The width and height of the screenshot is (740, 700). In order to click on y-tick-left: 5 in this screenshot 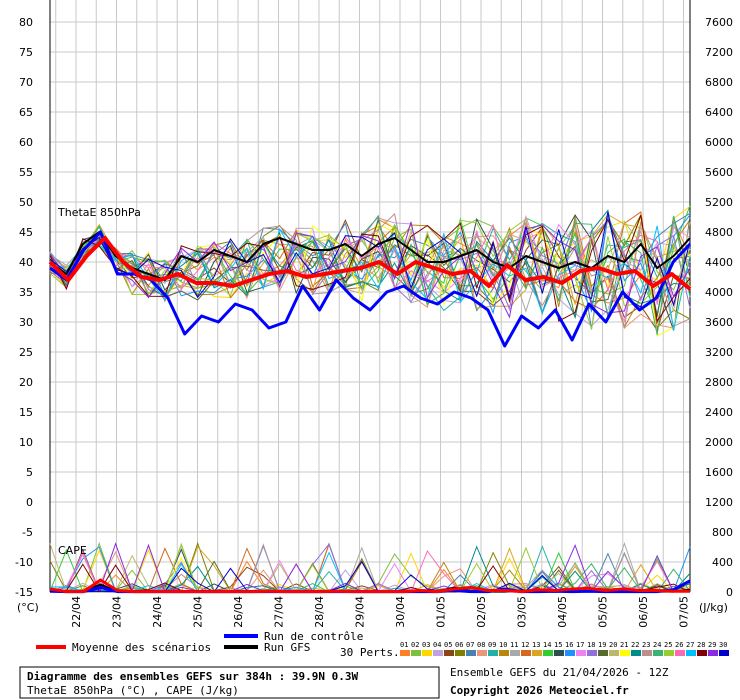, I will do `click(29, 472)`.